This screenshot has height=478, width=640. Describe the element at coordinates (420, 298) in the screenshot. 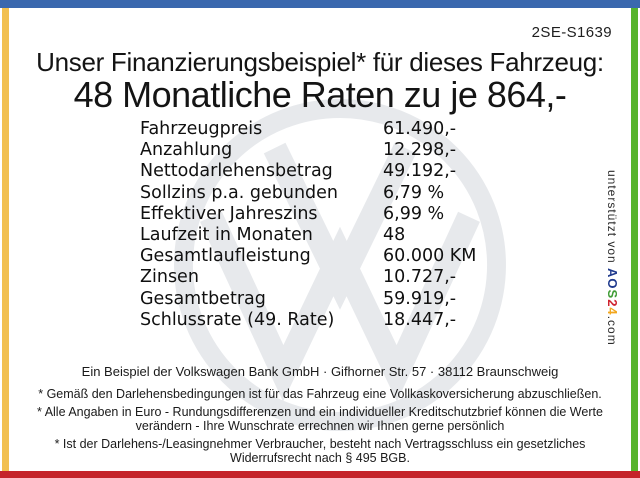

I see `row-value: 59.919,-` at that location.